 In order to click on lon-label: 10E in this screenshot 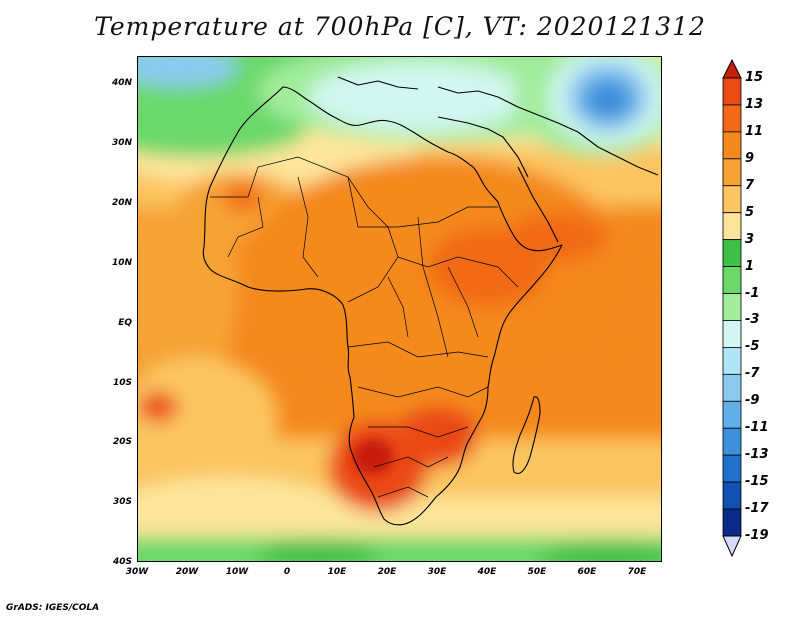, I will do `click(337, 572)`.